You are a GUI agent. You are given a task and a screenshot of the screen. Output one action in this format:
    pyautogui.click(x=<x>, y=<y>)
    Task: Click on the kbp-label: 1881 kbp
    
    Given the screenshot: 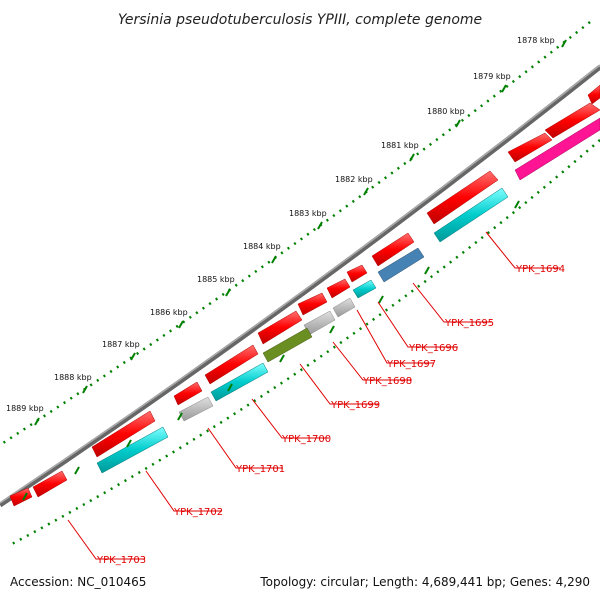 What is the action you would take?
    pyautogui.click(x=400, y=145)
    